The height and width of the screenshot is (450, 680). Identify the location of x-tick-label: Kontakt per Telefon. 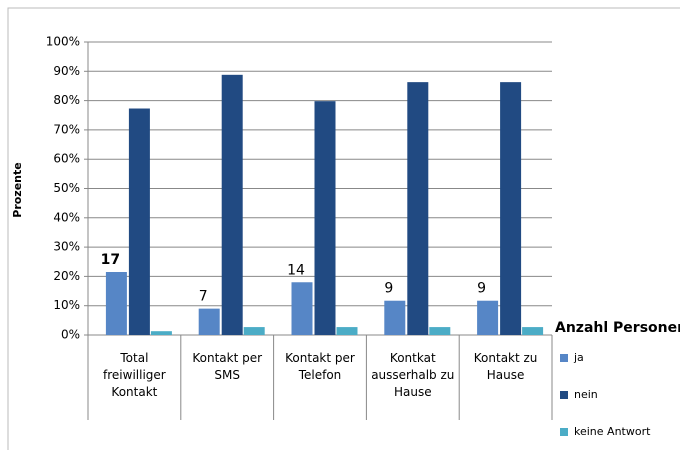
(320, 366).